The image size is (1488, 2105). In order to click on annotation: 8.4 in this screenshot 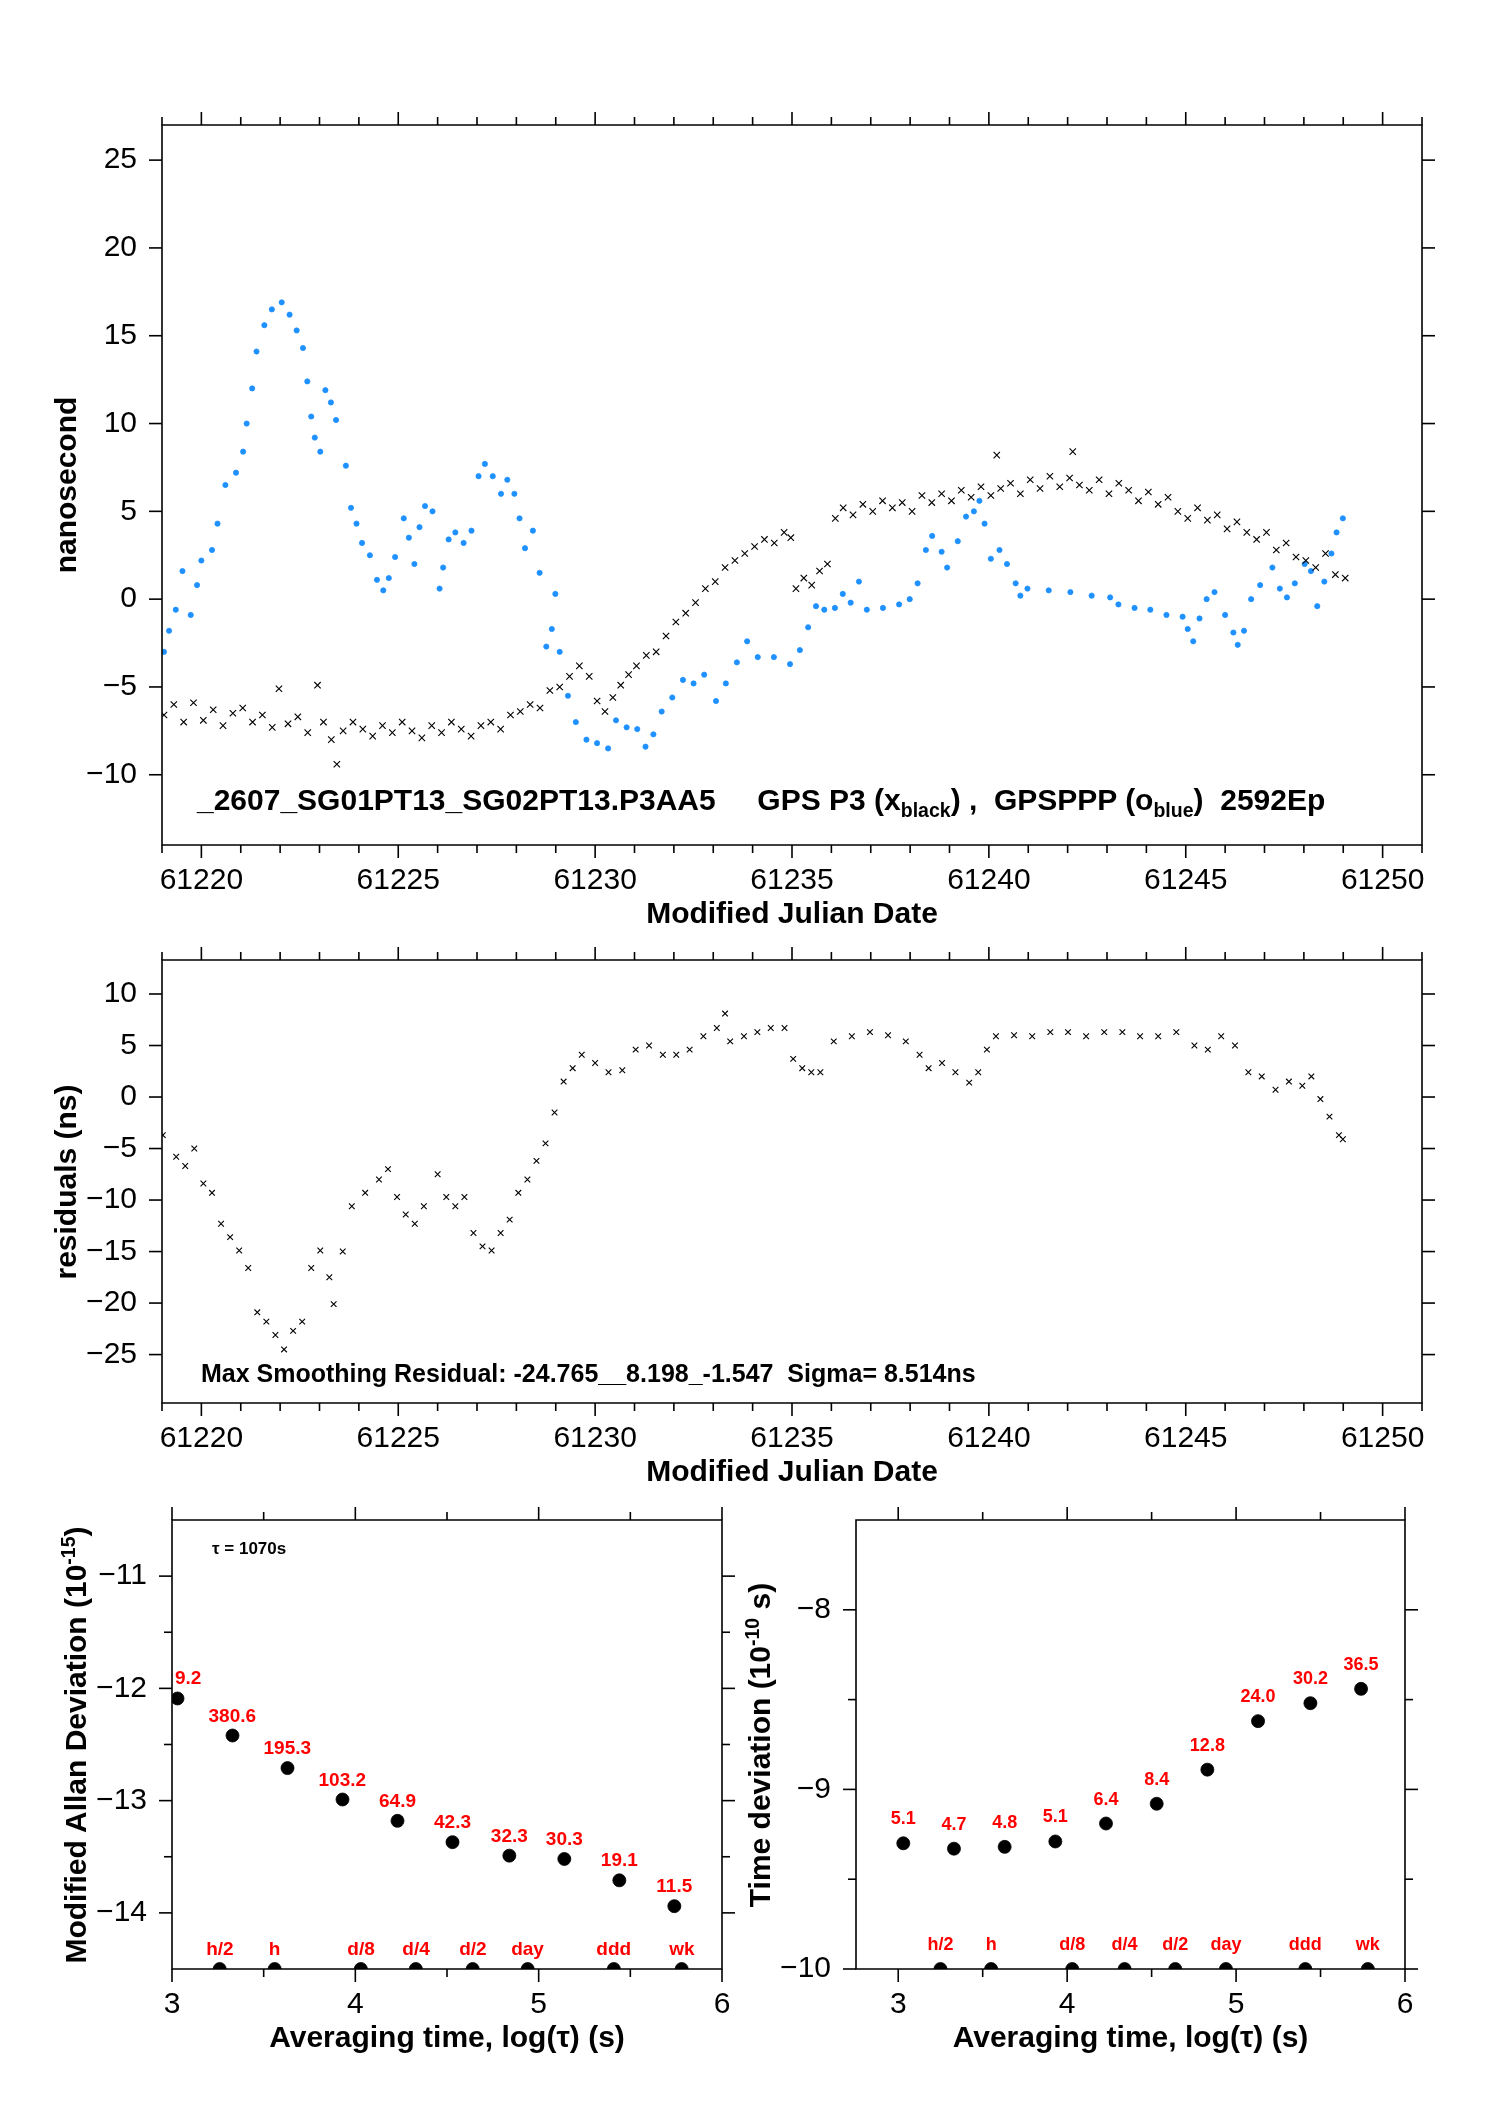, I will do `click(1157, 1778)`.